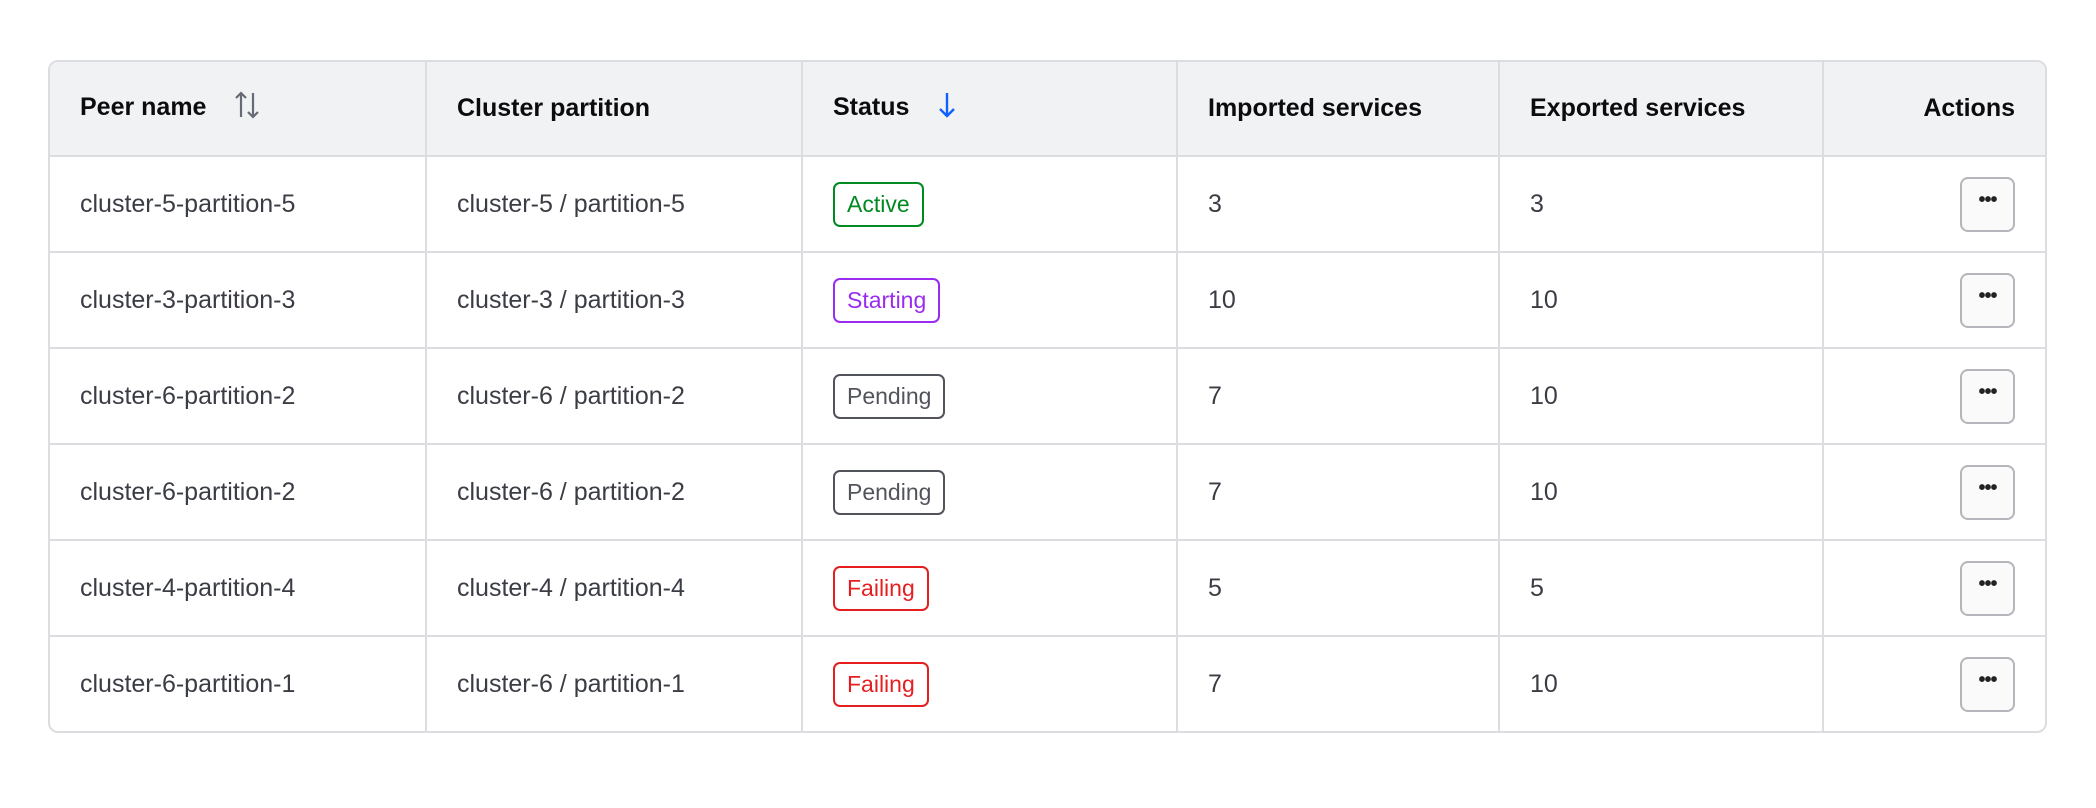 This screenshot has height=808, width=2096. What do you see at coordinates (990, 109) in the screenshot?
I see `column-header-status: Status` at bounding box center [990, 109].